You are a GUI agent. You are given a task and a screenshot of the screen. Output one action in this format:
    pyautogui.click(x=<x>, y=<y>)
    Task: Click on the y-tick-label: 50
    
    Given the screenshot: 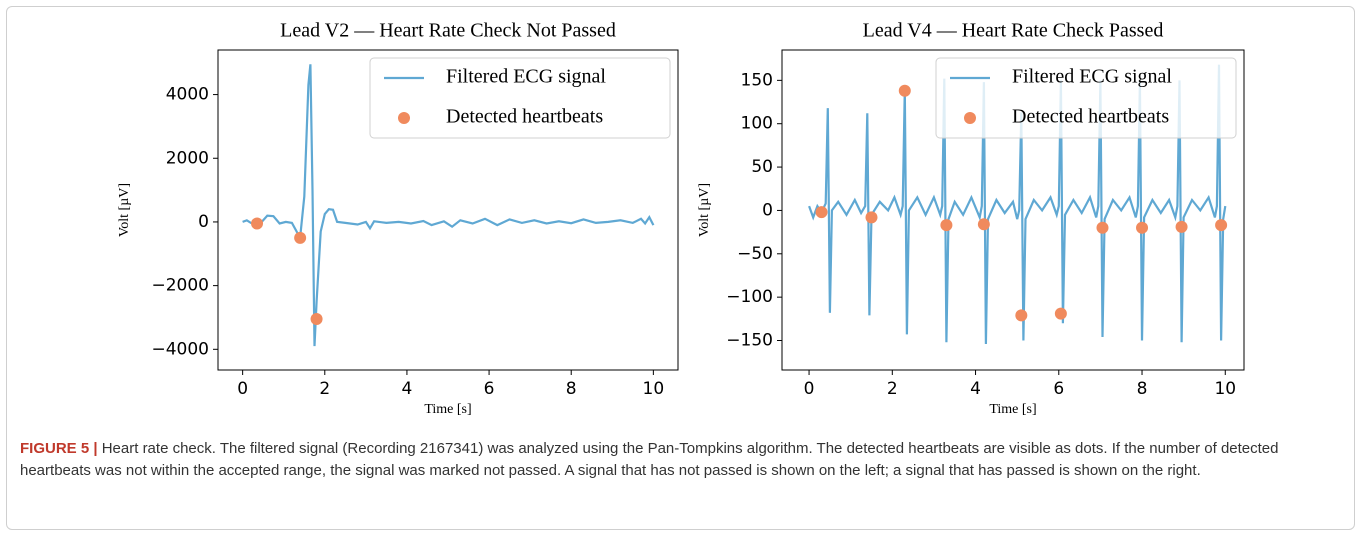 What is the action you would take?
    pyautogui.click(x=762, y=167)
    